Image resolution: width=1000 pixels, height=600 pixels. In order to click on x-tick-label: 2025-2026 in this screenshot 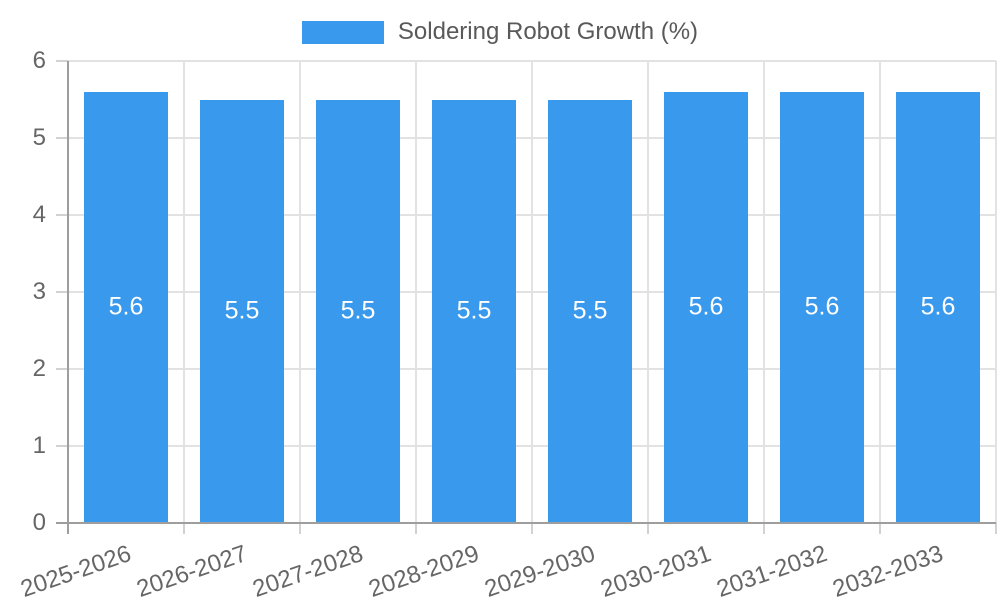, I will do `click(76, 570)`.